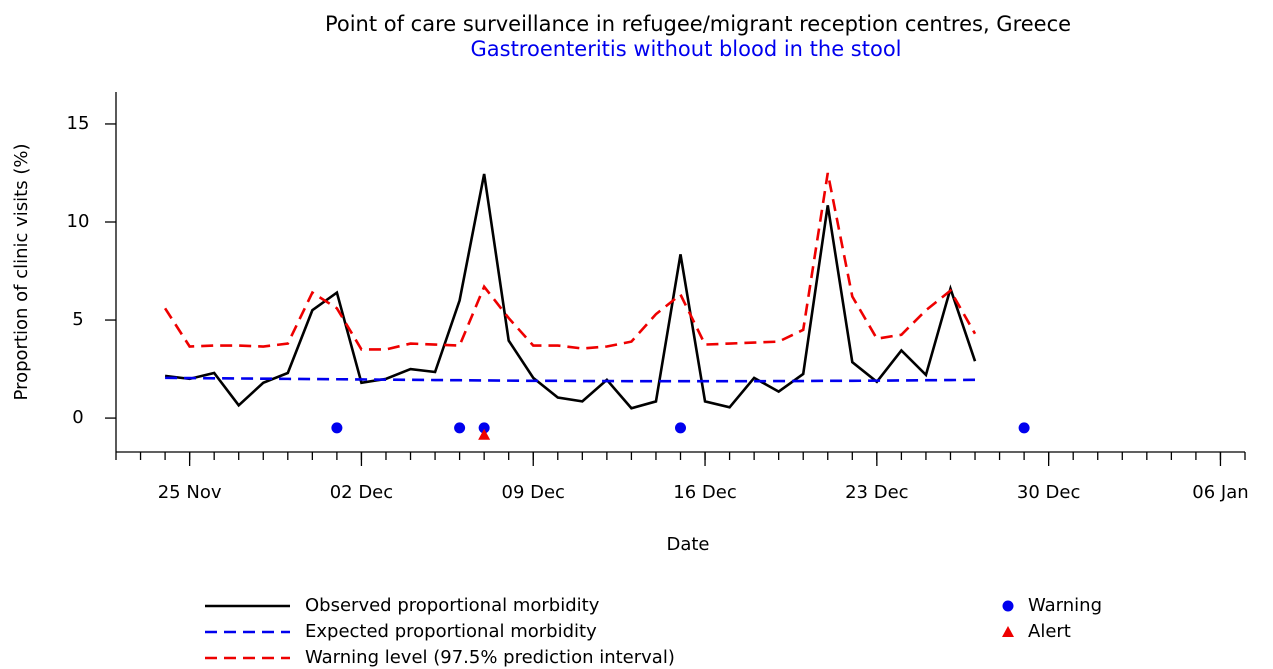 This screenshot has height=669, width=1273. I want to click on y-tick-label: 5, so click(77, 319).